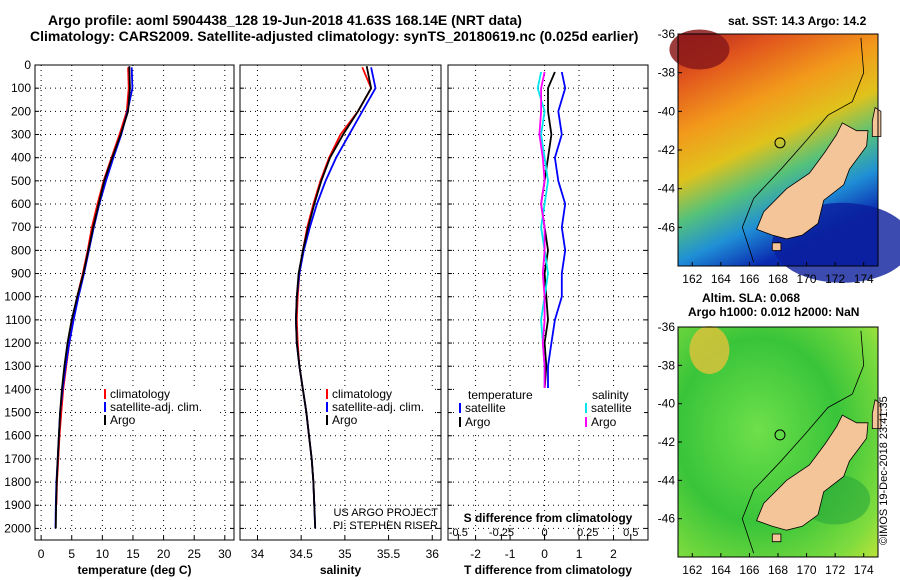 The height and width of the screenshot is (580, 900). I want to click on sdiff-xlabel: S difference from climatology, so click(548, 518).